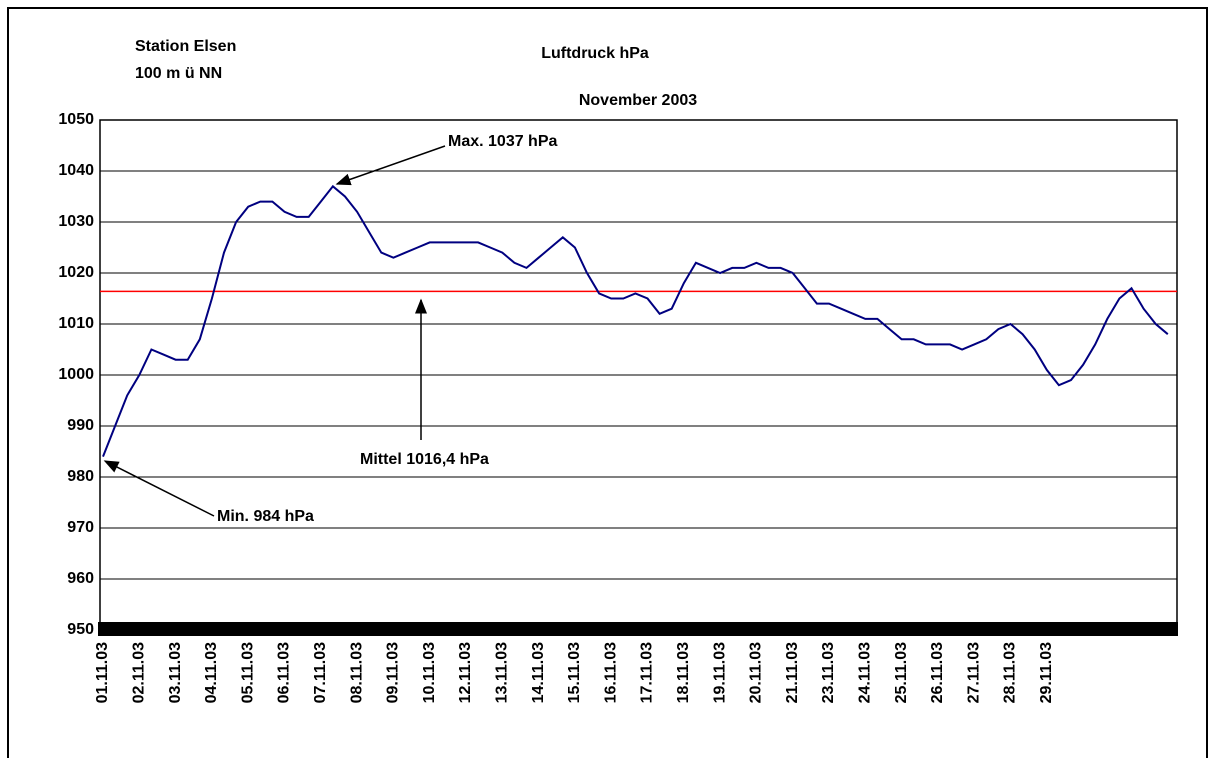 Image resolution: width=1215 pixels, height=758 pixels. What do you see at coordinates (185, 46) in the screenshot?
I see `station: Station Elsen` at bounding box center [185, 46].